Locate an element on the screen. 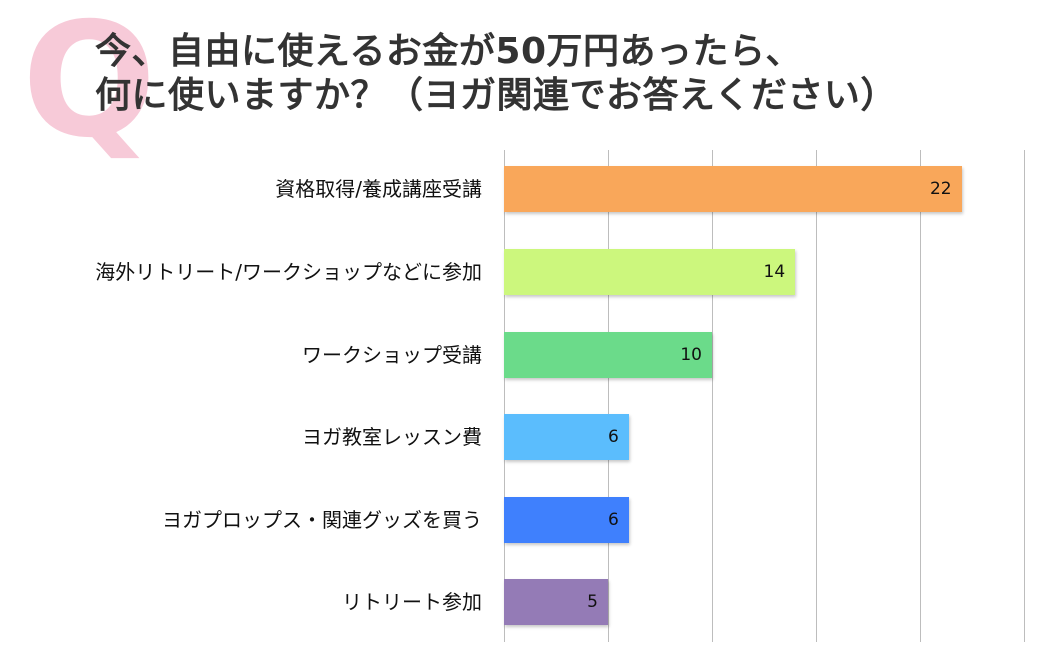  bar-value: 5 is located at coordinates (592, 602).